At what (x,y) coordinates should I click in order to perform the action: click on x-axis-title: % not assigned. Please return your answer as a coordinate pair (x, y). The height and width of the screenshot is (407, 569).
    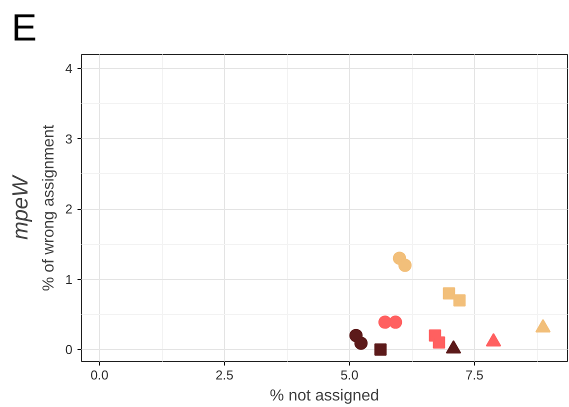
    Looking at the image, I should click on (325, 396).